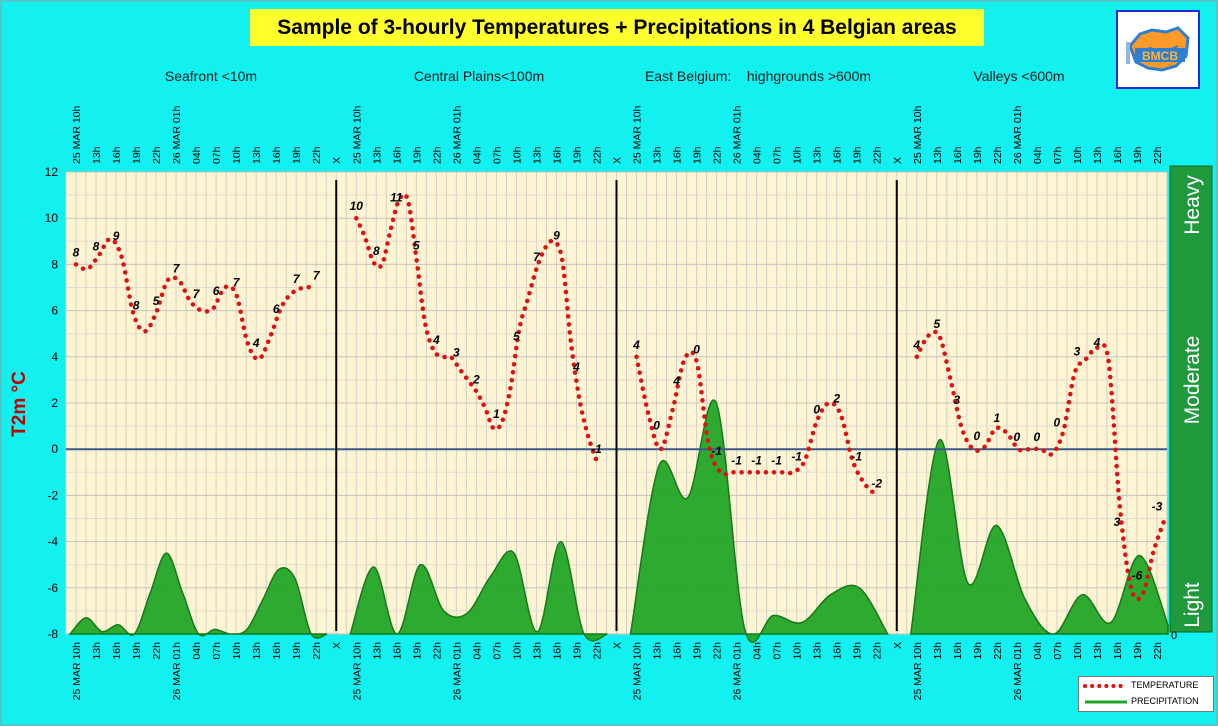 The width and height of the screenshot is (1218, 726). Describe the element at coordinates (1137, 575) in the screenshot. I see `temperature-label: -6` at that location.